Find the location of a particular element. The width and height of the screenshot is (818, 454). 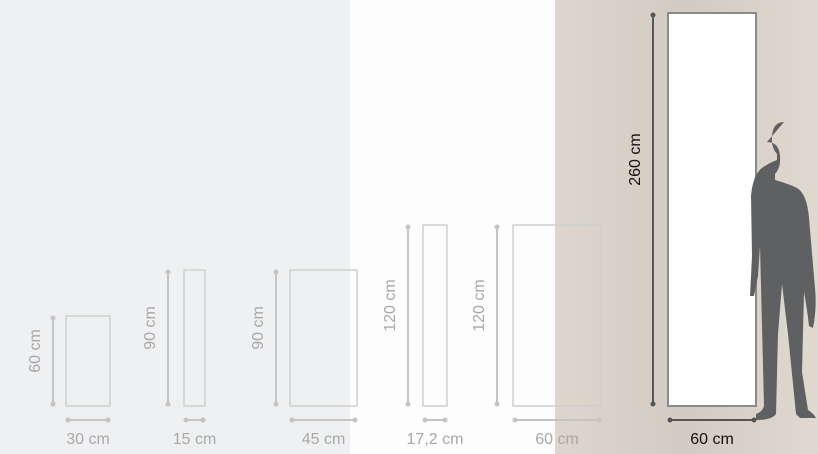

product: 60 cm 30 cm is located at coordinates (69, 381).